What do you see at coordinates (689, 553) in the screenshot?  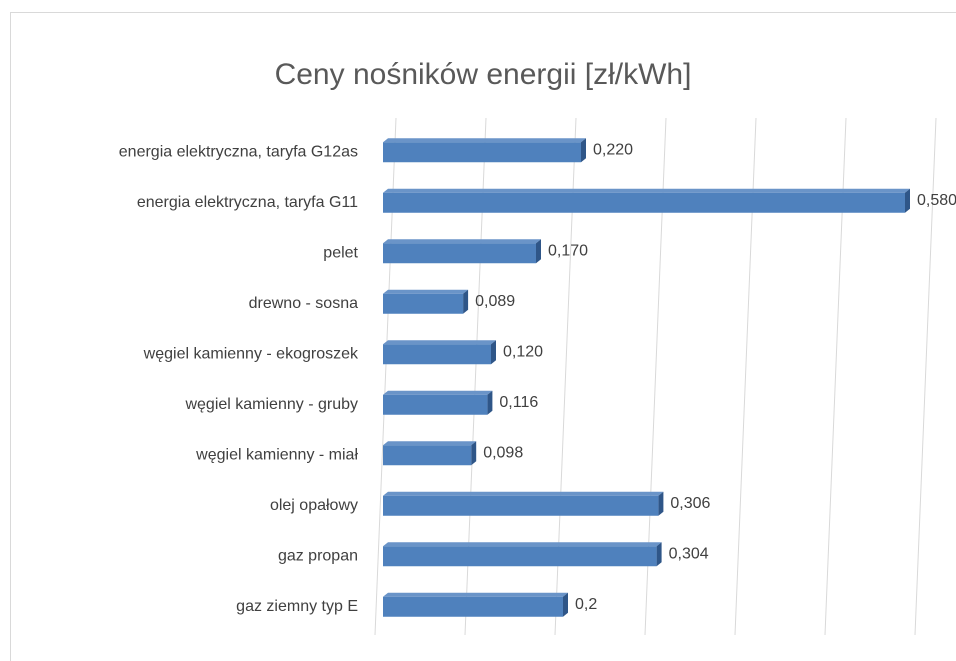 I see `data-label: 0,304` at bounding box center [689, 553].